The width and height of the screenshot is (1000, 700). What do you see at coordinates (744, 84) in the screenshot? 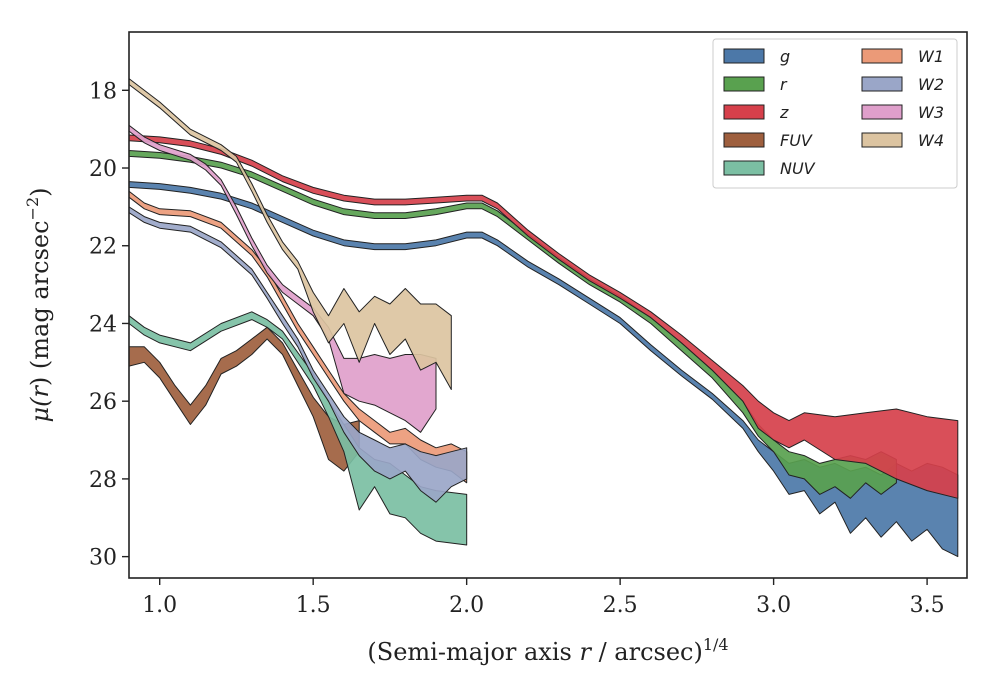
I see `legend-swatch-r` at bounding box center [744, 84].